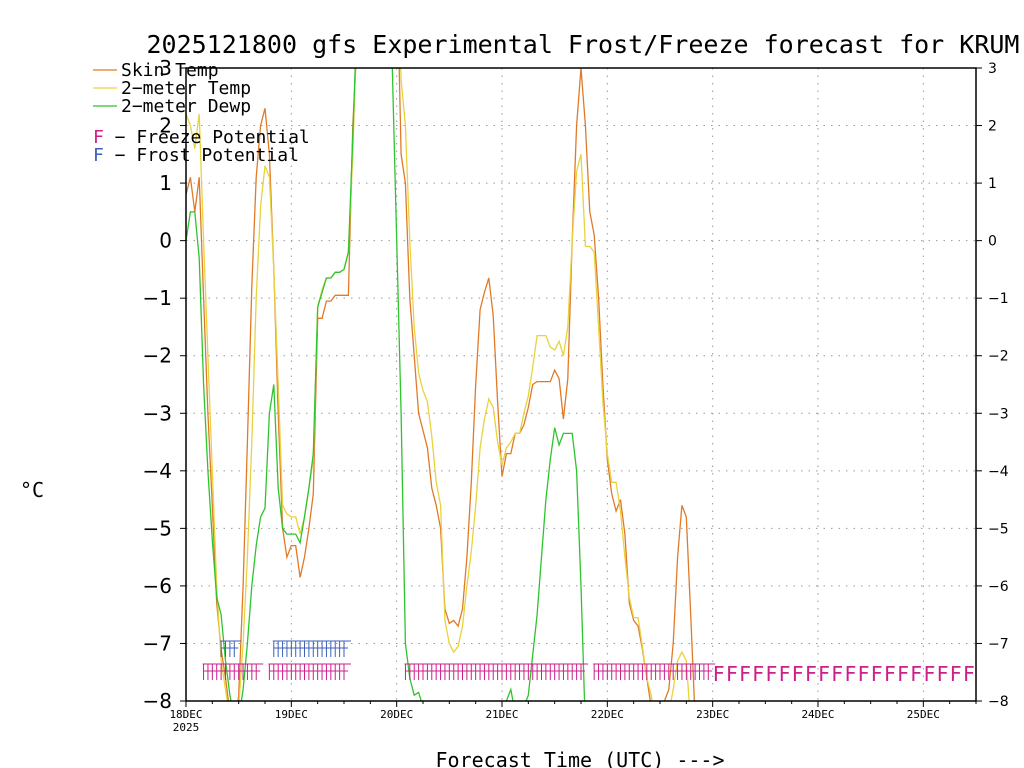  I want to click on x-tick-label: 25DEC, so click(923, 714).